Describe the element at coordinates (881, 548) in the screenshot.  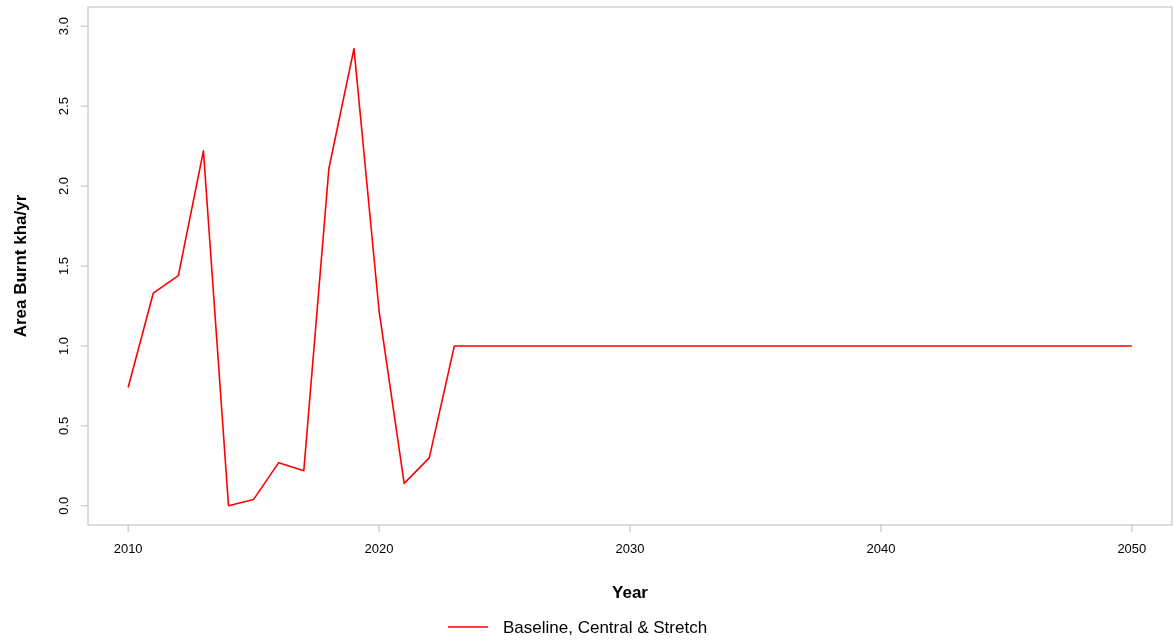
I see `x-tick-label: 2040` at that location.